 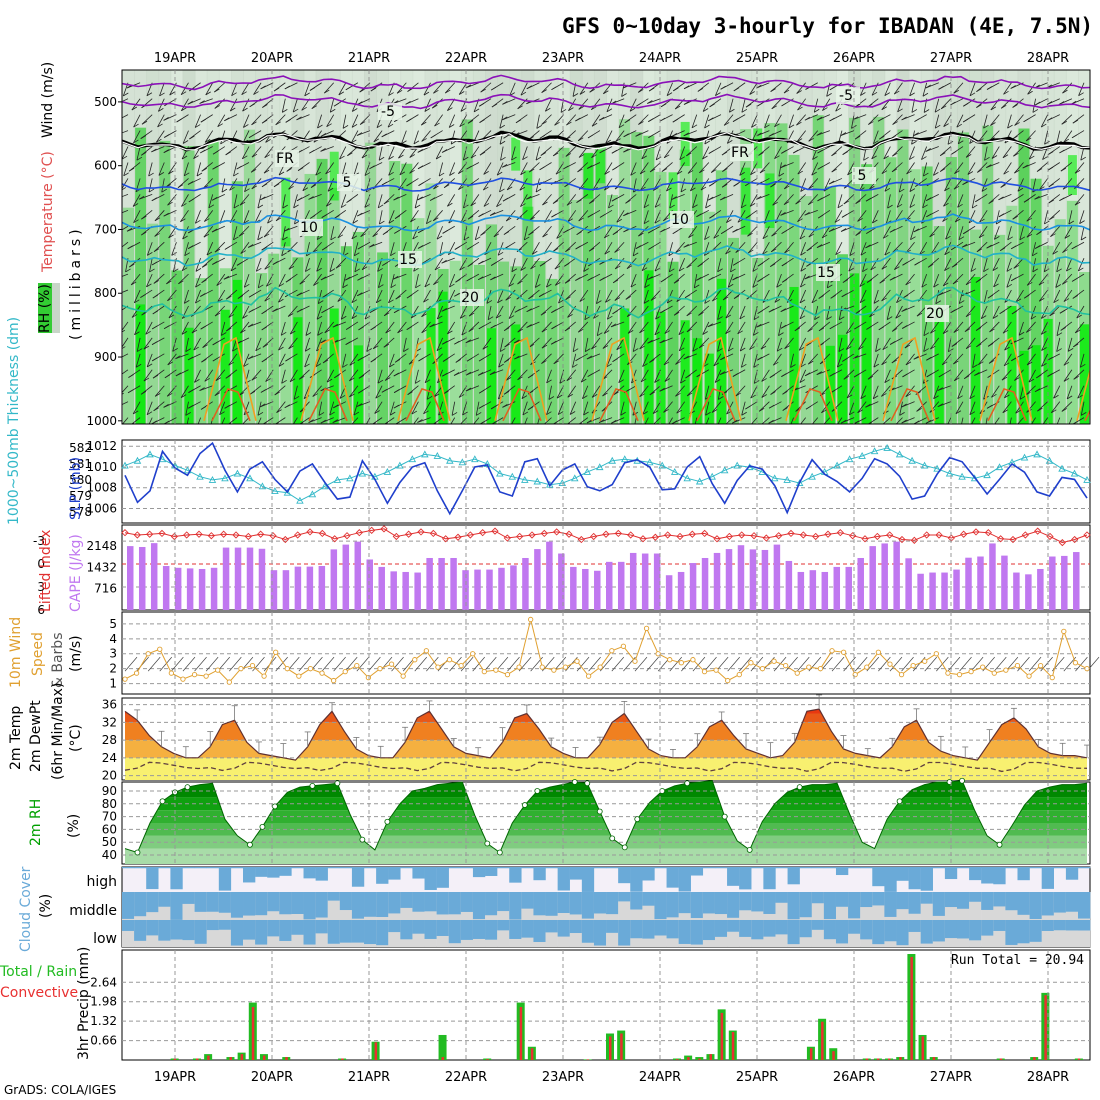 I want to click on contour-label: FR, so click(x=285, y=159).